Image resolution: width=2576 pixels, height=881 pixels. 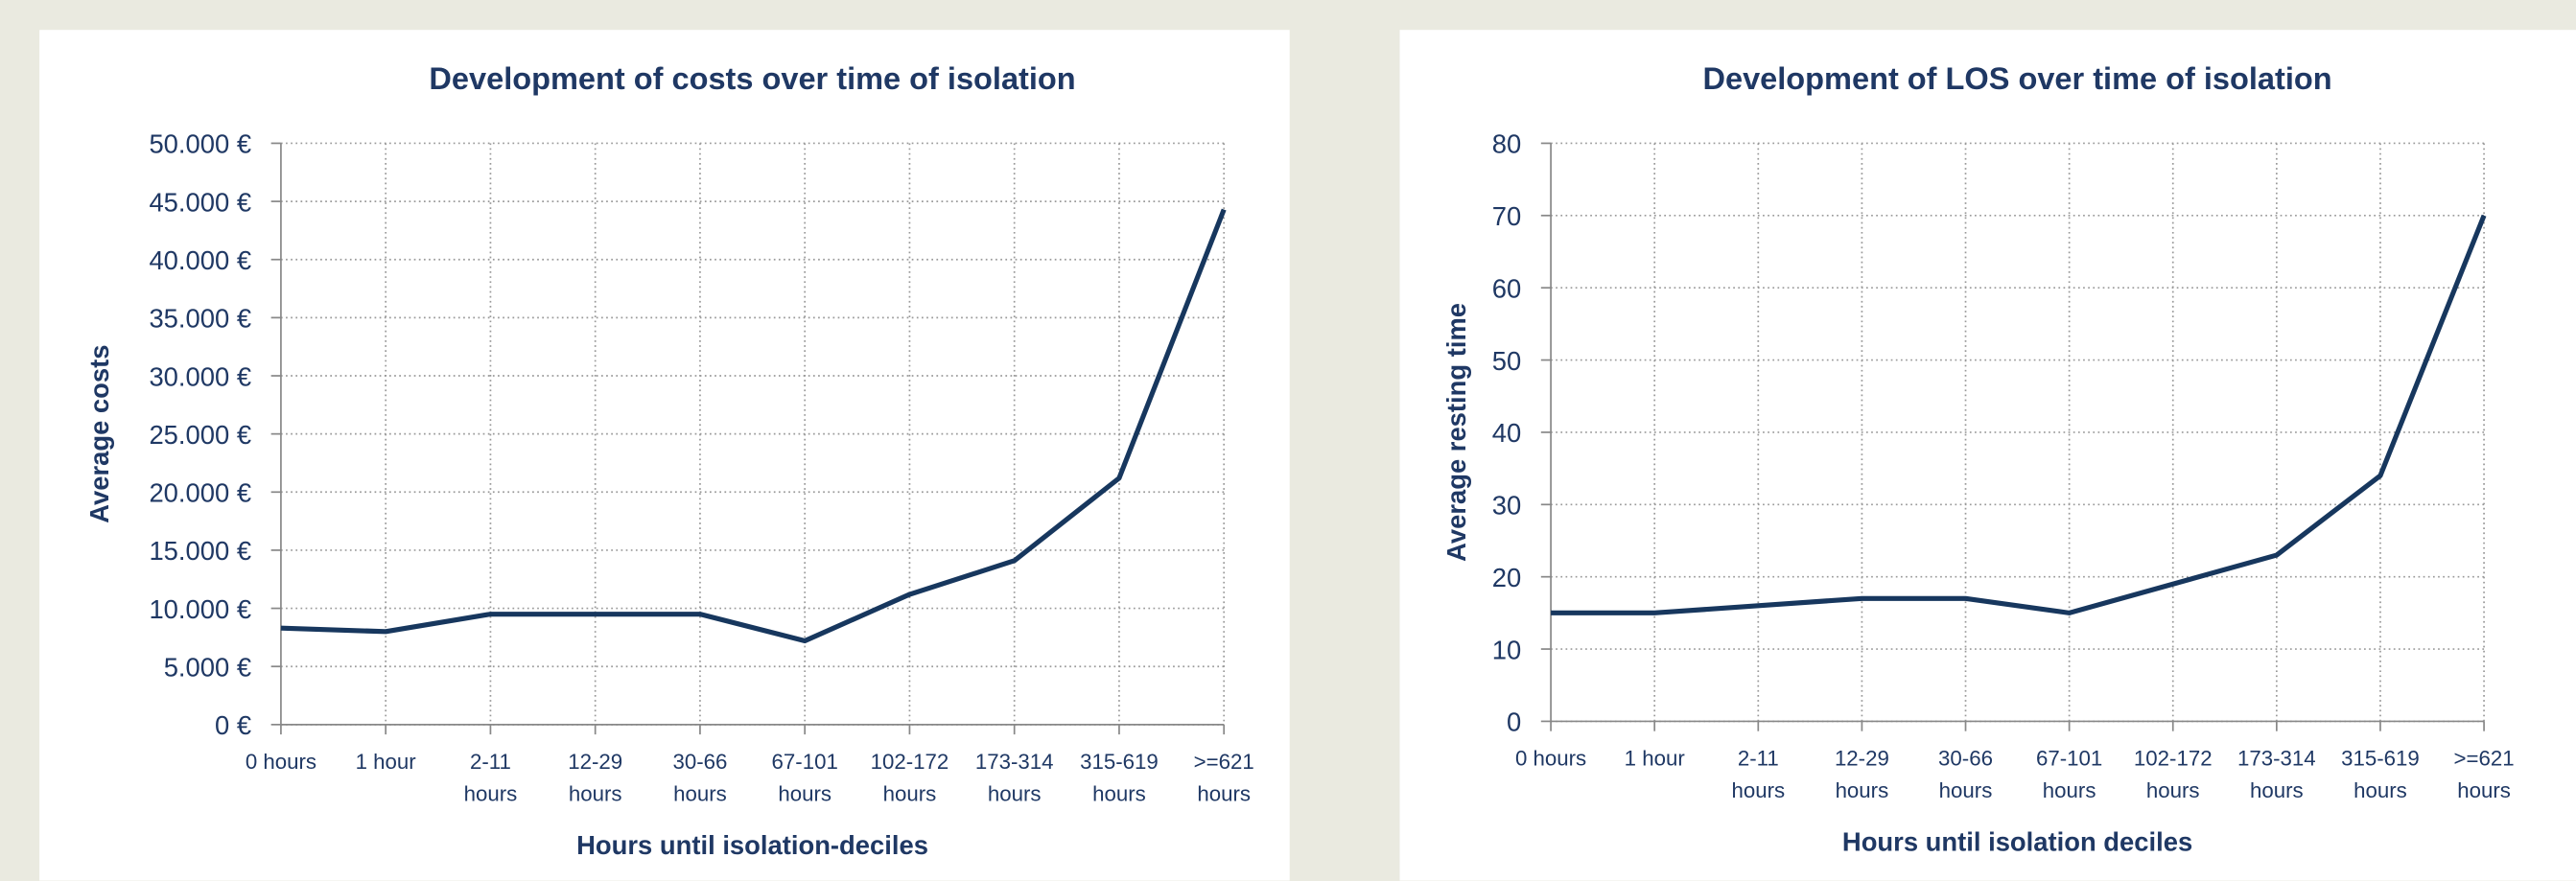 What do you see at coordinates (200, 202) in the screenshot?
I see `y-tick-label: 45.000 €` at bounding box center [200, 202].